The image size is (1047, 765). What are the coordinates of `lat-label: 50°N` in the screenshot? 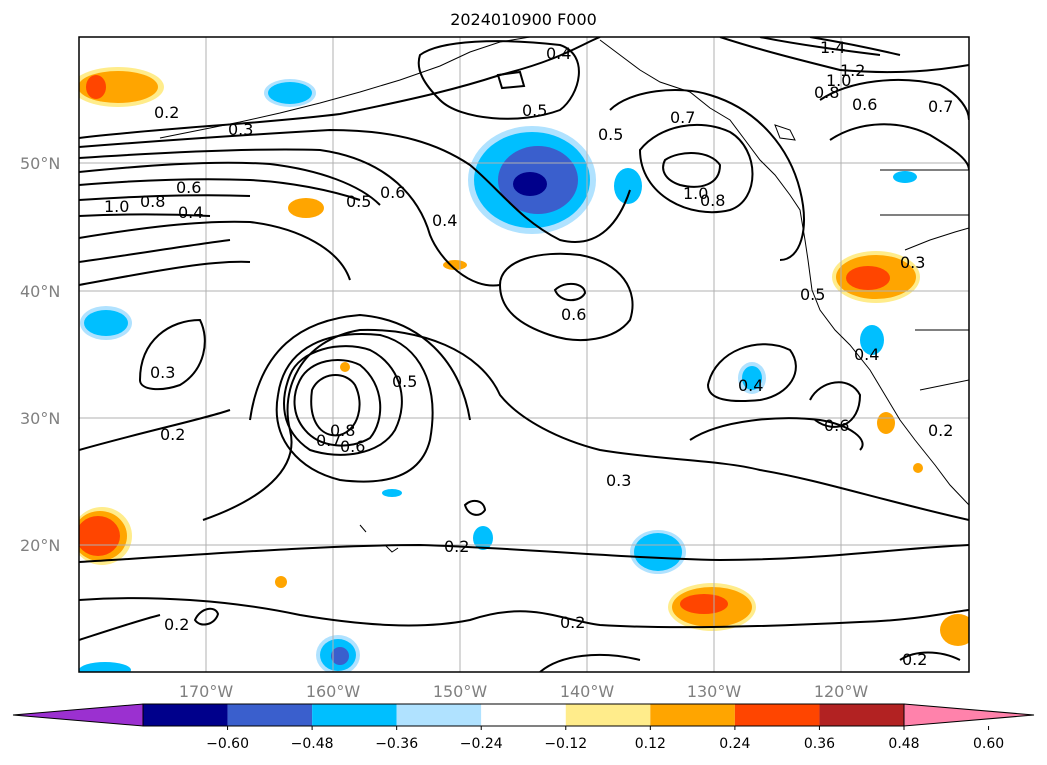 It's located at (40, 163).